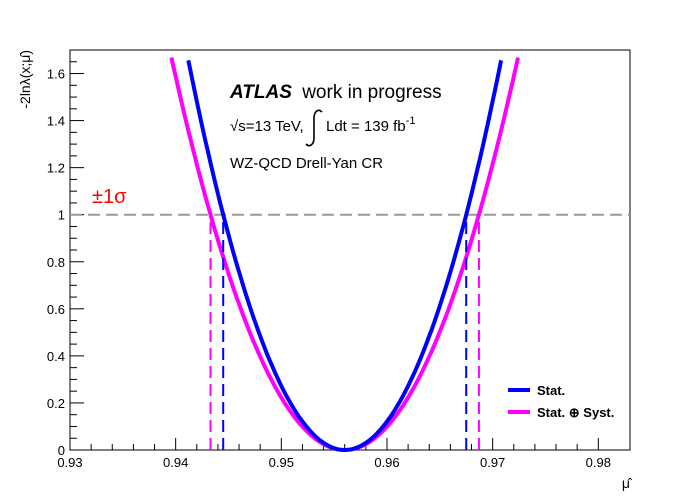  Describe the element at coordinates (260, 92) in the screenshot. I see `atlas-bold-text: ATLAS` at that location.